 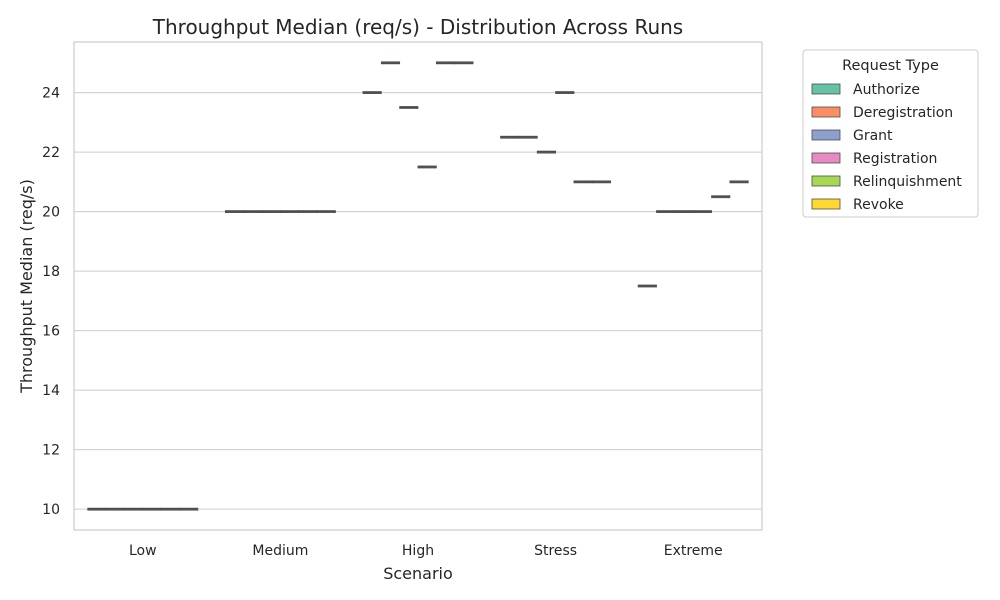 What do you see at coordinates (51, 510) in the screenshot?
I see `y-tick-label: 10` at bounding box center [51, 510].